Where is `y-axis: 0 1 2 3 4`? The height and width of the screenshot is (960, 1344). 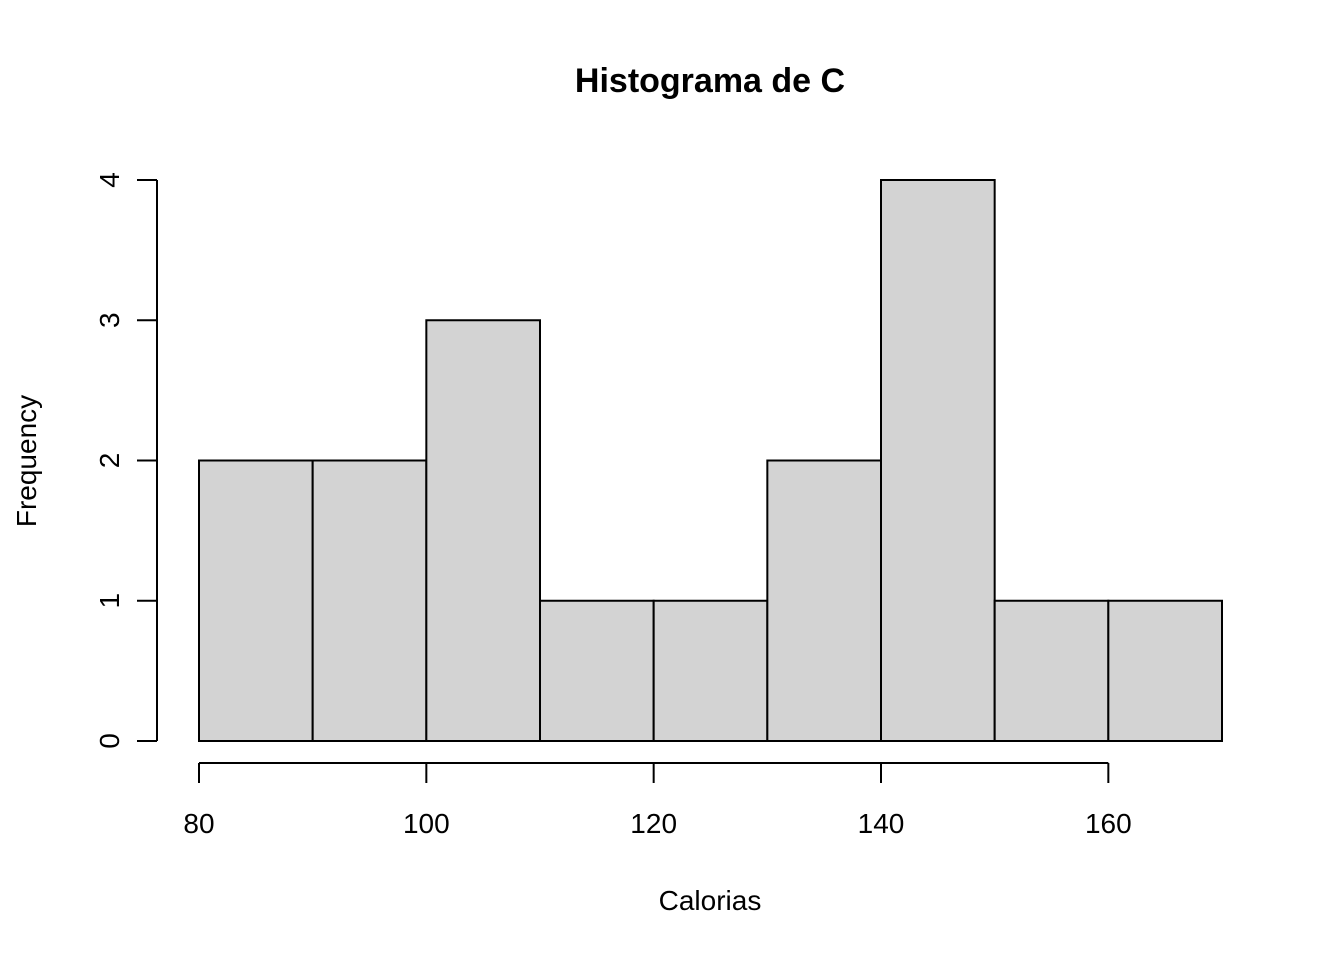 y-axis: 0 1 2 3 4 is located at coordinates (126, 460).